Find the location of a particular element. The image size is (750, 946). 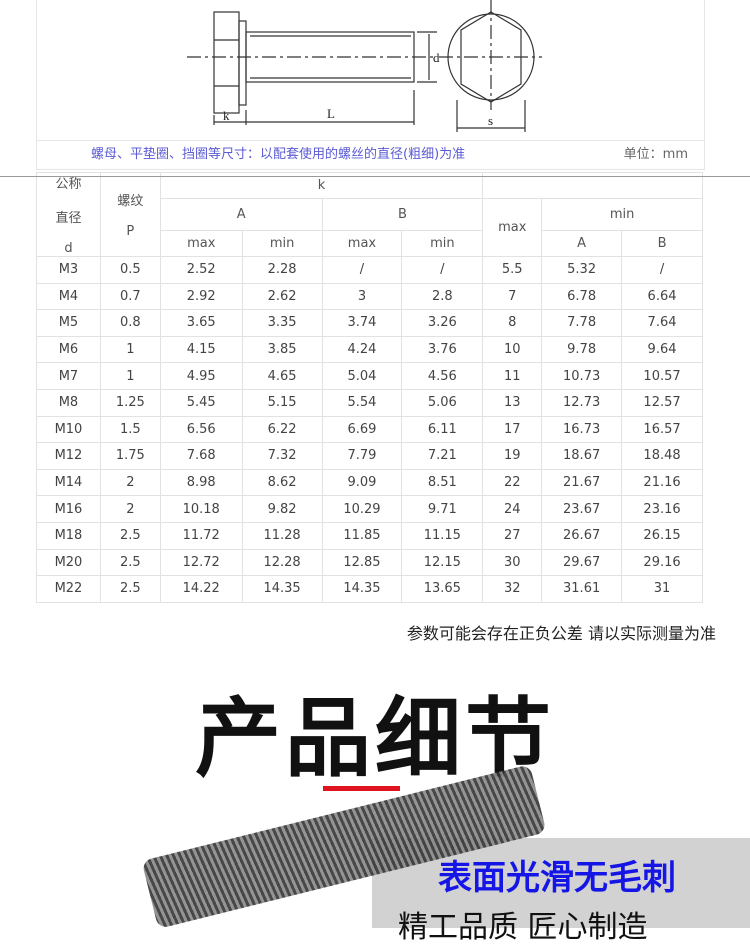

table-row: M8 1.25 5.45 5.15 5.54 5.06 13 12.73 12.57 is located at coordinates (369, 402).